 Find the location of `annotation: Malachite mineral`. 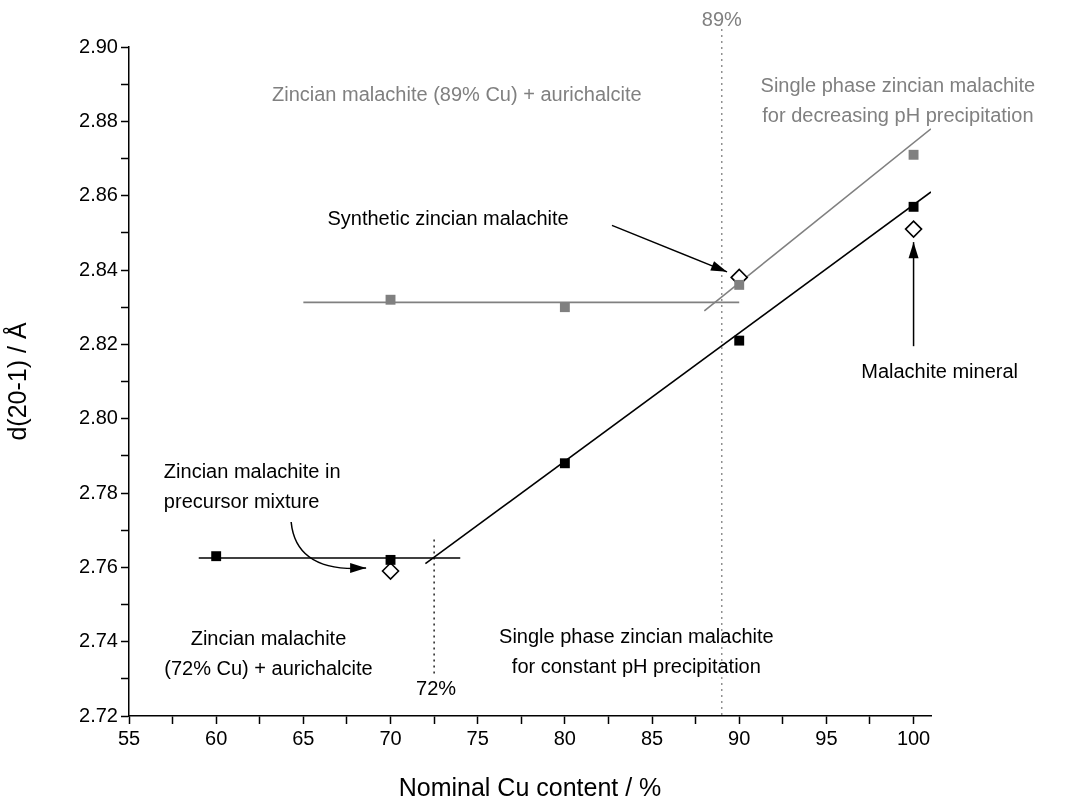

annotation: Malachite mineral is located at coordinates (939, 370).